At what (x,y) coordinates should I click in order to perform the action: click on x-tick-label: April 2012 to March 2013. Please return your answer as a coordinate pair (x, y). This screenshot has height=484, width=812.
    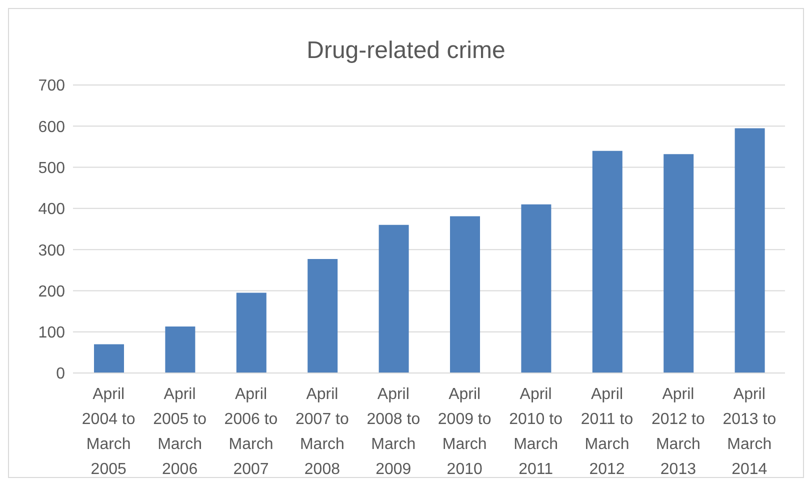
    Looking at the image, I should click on (678, 432).